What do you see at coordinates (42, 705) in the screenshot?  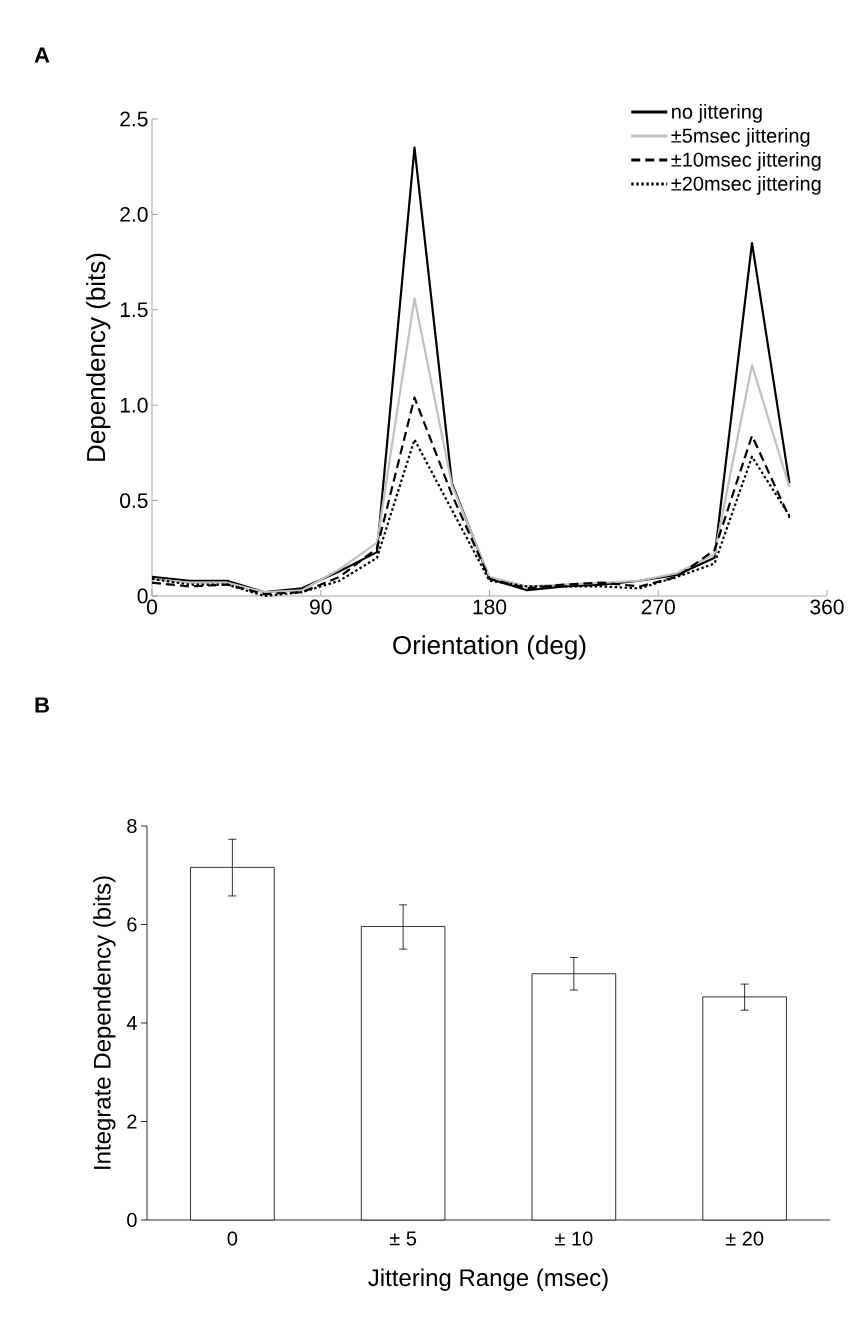 I see `chart-title: B` at bounding box center [42, 705].